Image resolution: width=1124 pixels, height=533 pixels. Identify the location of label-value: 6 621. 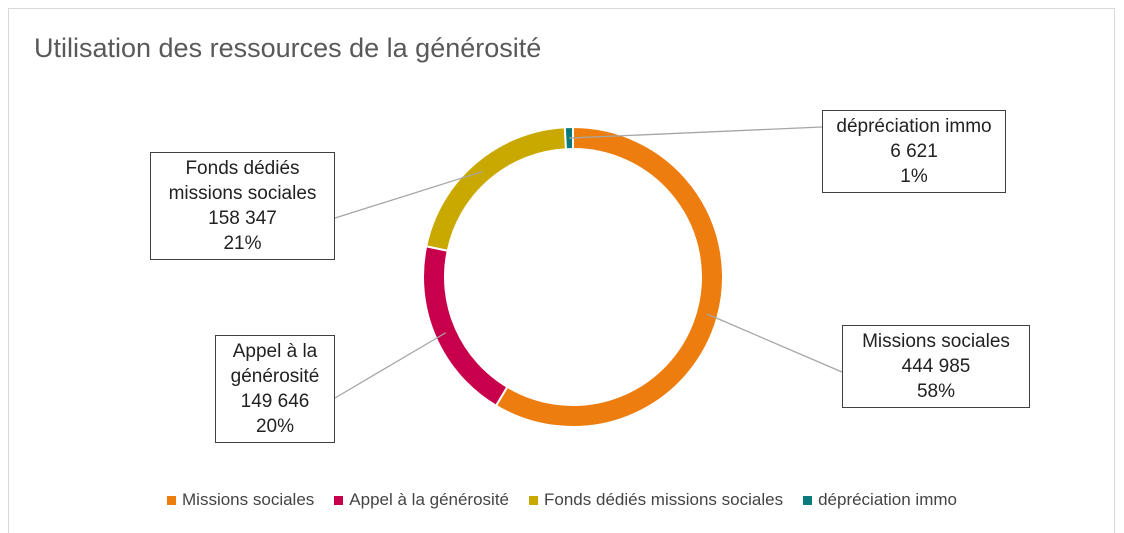
(914, 151).